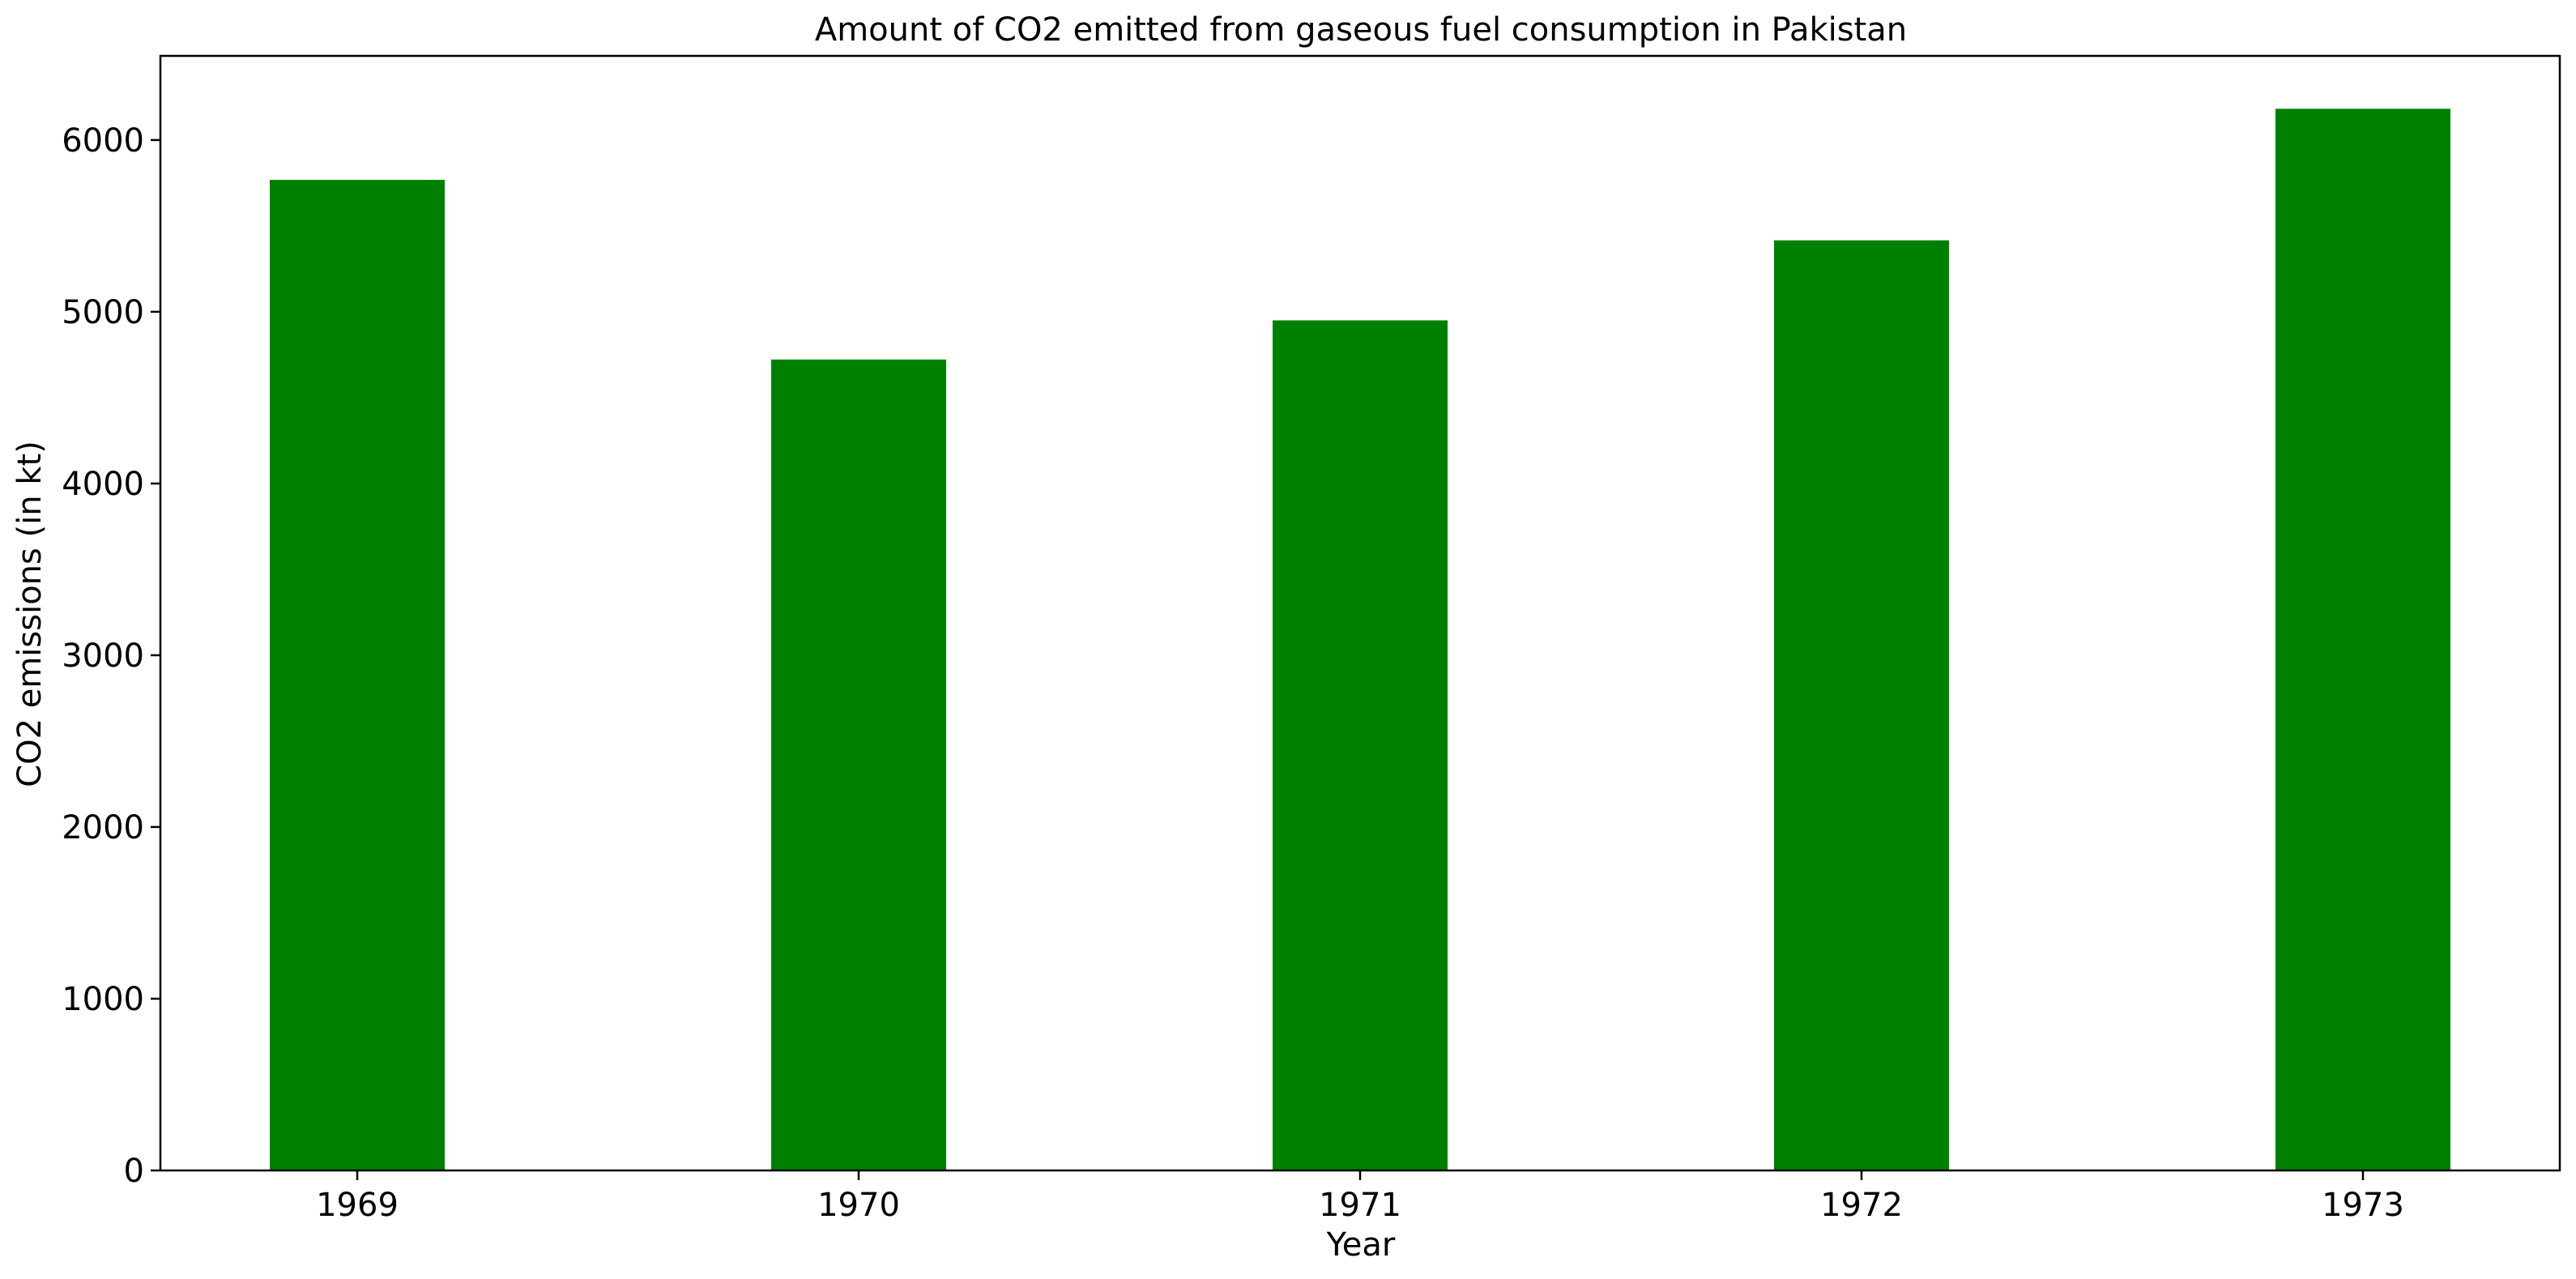 This screenshot has height=1279, width=2576. What do you see at coordinates (103, 656) in the screenshot?
I see `y-tick-label: 3000` at bounding box center [103, 656].